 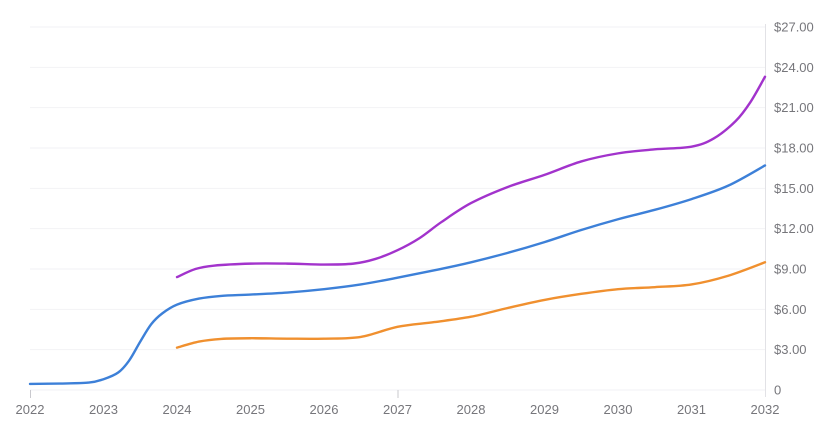 What do you see at coordinates (544, 409) in the screenshot?
I see `x-axis-label: 2029` at bounding box center [544, 409].